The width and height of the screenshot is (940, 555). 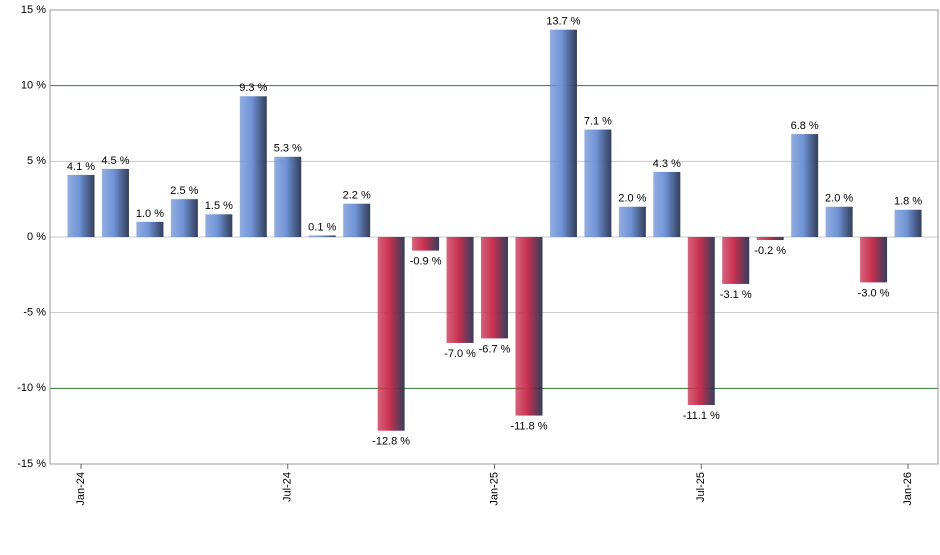 What do you see at coordinates (322, 227) in the screenshot?
I see `value-label: 0.1 %` at bounding box center [322, 227].